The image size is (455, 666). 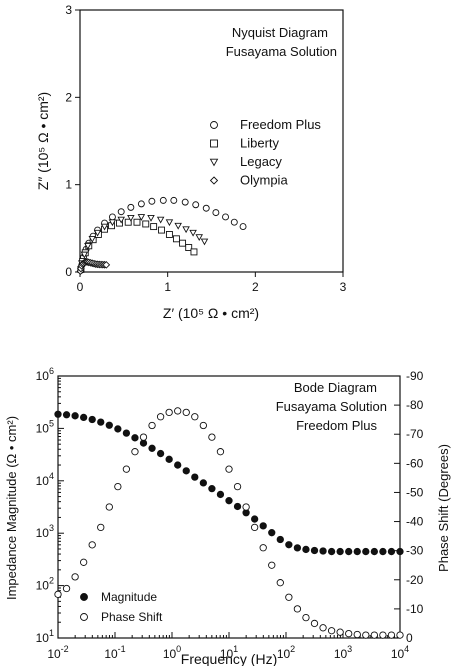 I want to click on bode-legend: Magnitude Phase Shift, so click(x=121, y=607).